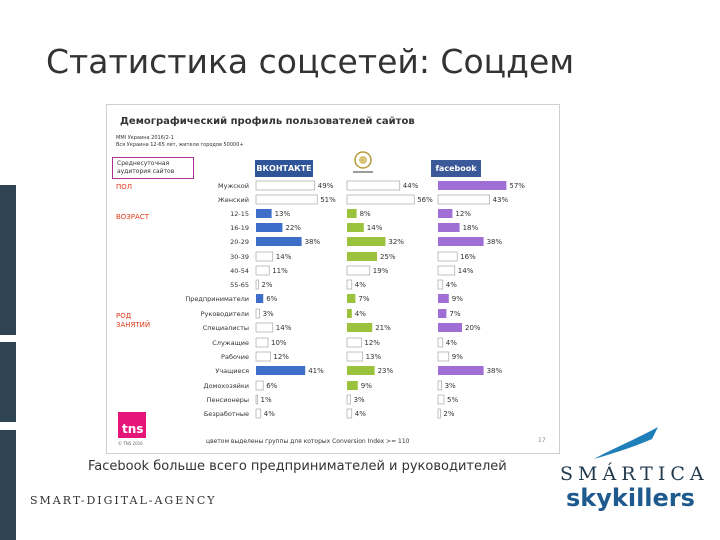 The height and width of the screenshot is (540, 720). Describe the element at coordinates (228, 400) in the screenshot. I see `category-label: Пенсионеры` at that location.